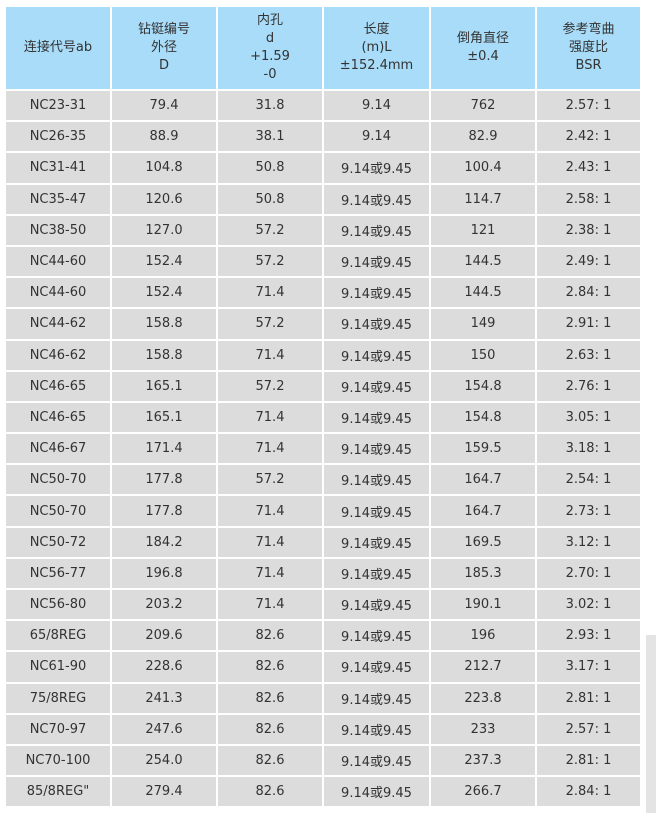  What do you see at coordinates (58, 199) in the screenshot?
I see `table-cell: NC35-47` at bounding box center [58, 199].